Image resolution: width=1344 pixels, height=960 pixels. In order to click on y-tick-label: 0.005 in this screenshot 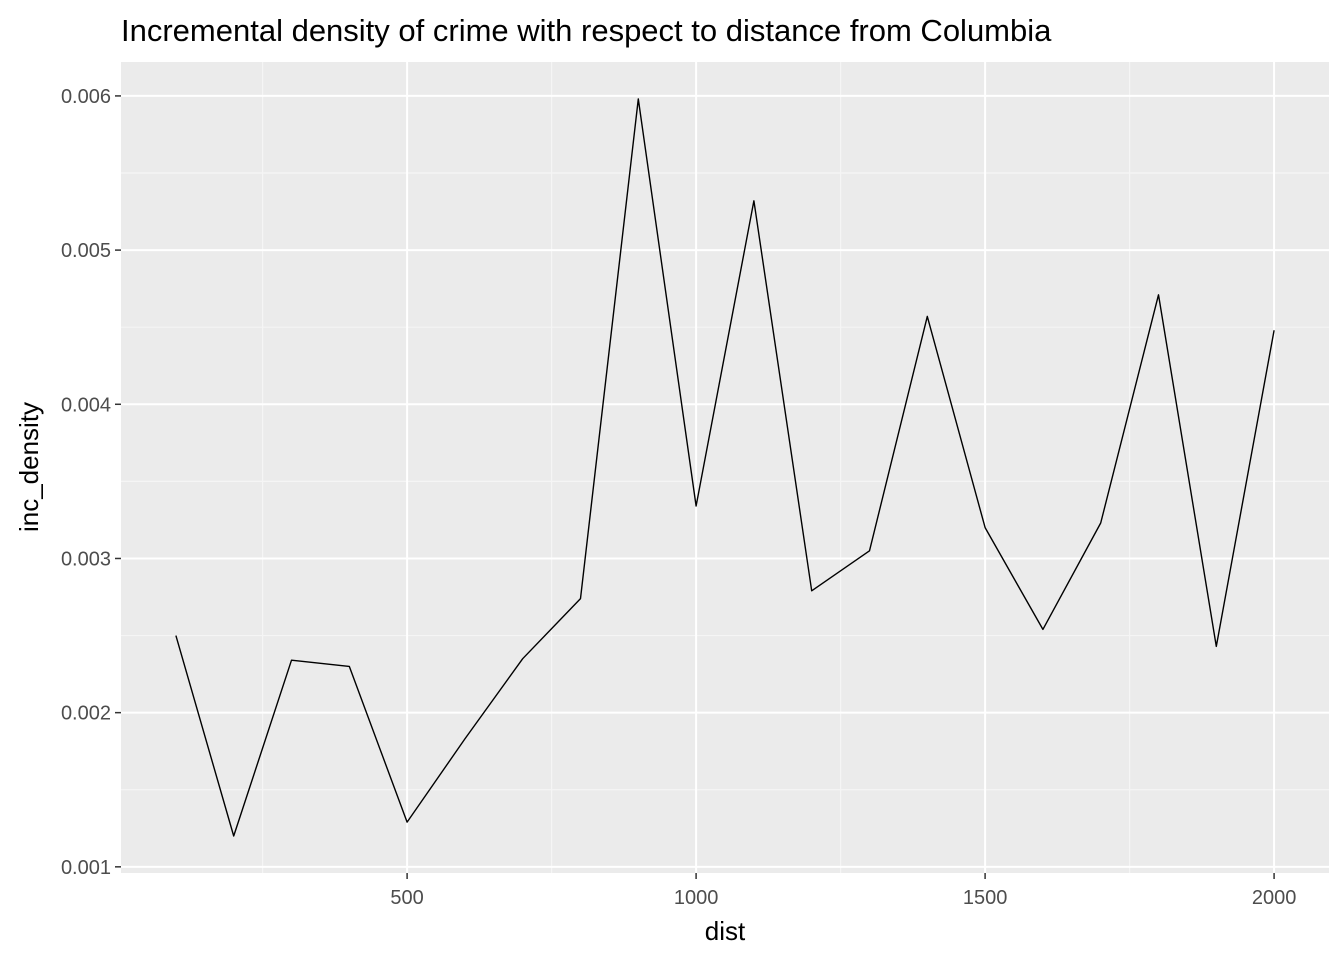, I will do `click(86, 251)`.